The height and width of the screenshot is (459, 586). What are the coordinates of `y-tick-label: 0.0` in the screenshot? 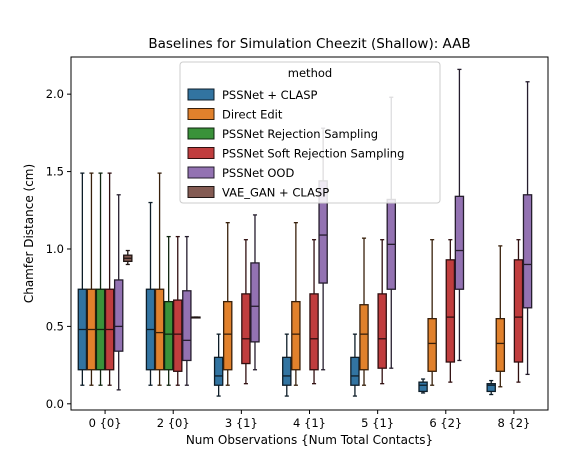 It's located at (55, 404).